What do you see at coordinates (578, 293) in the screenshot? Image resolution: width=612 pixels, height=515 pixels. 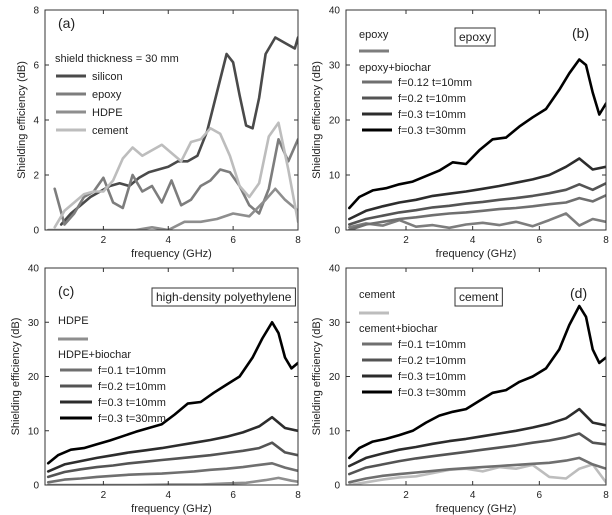 I see `panel-label: (d)` at bounding box center [578, 293].